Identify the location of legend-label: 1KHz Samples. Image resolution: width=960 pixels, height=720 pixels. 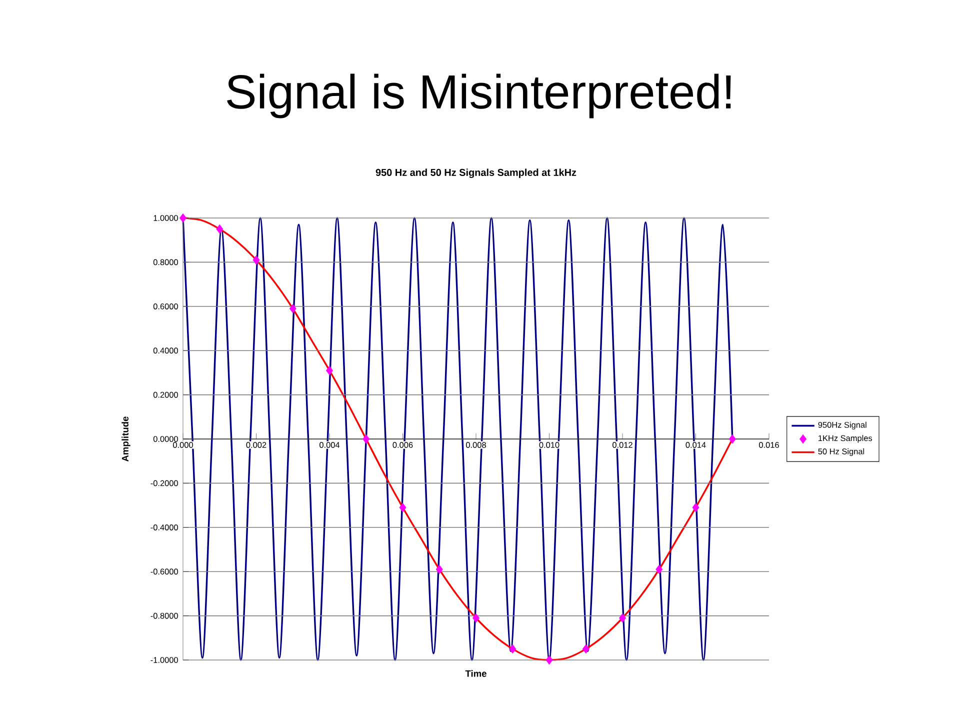
(845, 439).